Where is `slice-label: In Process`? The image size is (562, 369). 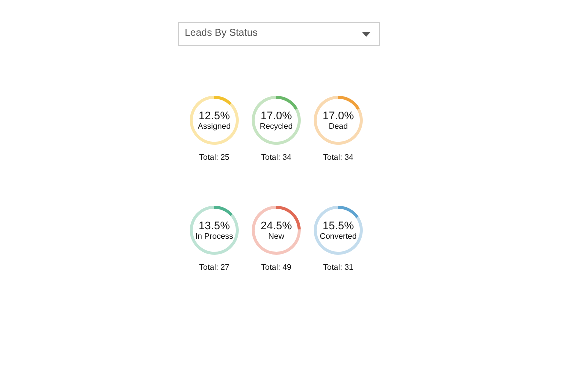
slice-label: In Process is located at coordinates (215, 236).